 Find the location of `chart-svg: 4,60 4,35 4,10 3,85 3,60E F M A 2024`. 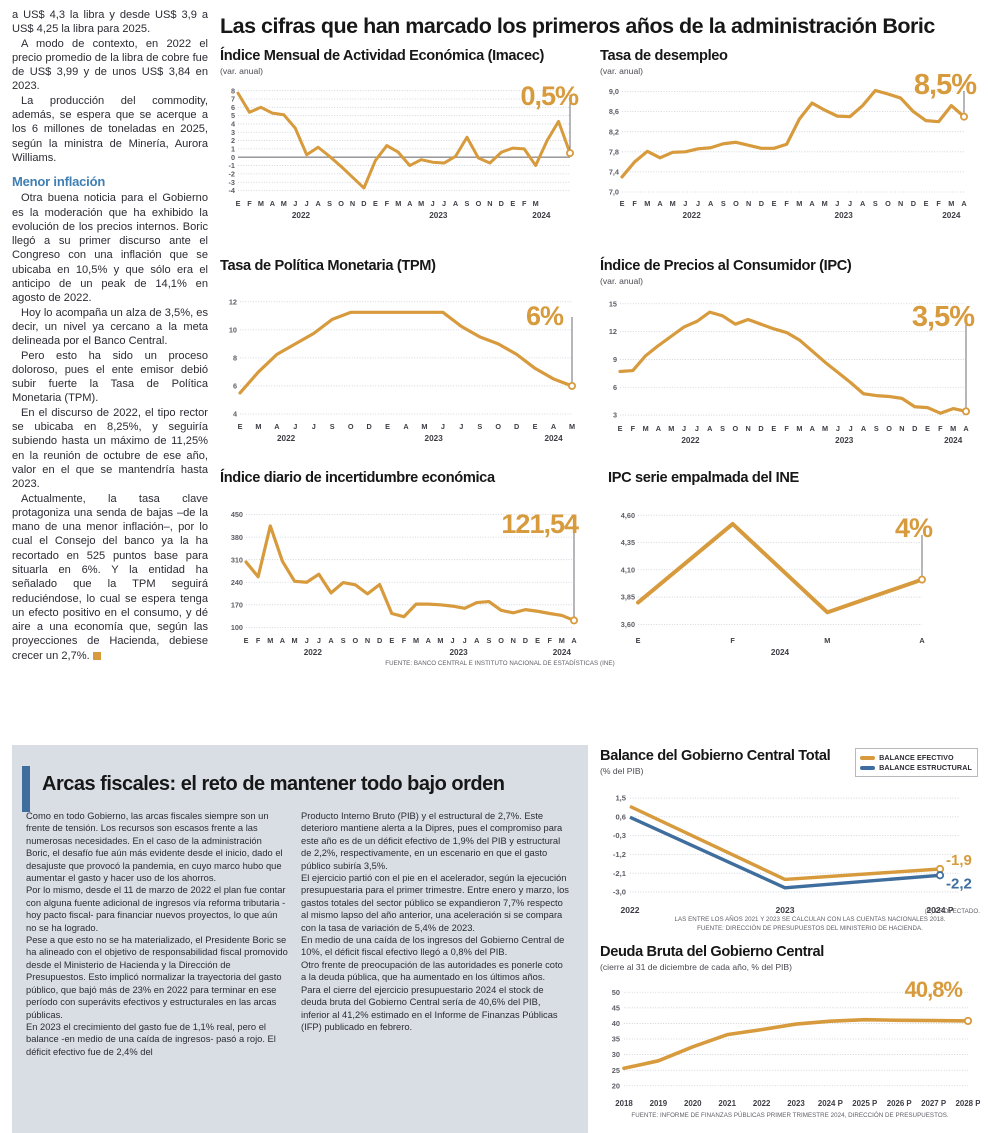

chart-svg: 4,60 4,35 4,10 3,85 3,60E F M A 2024 is located at coordinates (773, 584).